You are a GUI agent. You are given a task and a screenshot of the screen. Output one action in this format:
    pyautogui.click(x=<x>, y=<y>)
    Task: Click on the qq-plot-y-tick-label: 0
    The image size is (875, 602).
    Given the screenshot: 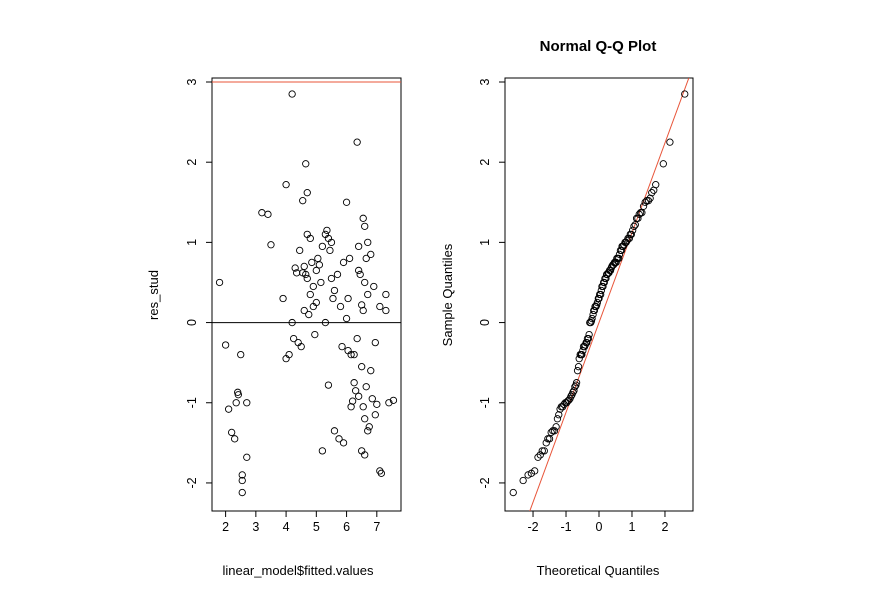 What is the action you would take?
    pyautogui.click(x=485, y=322)
    